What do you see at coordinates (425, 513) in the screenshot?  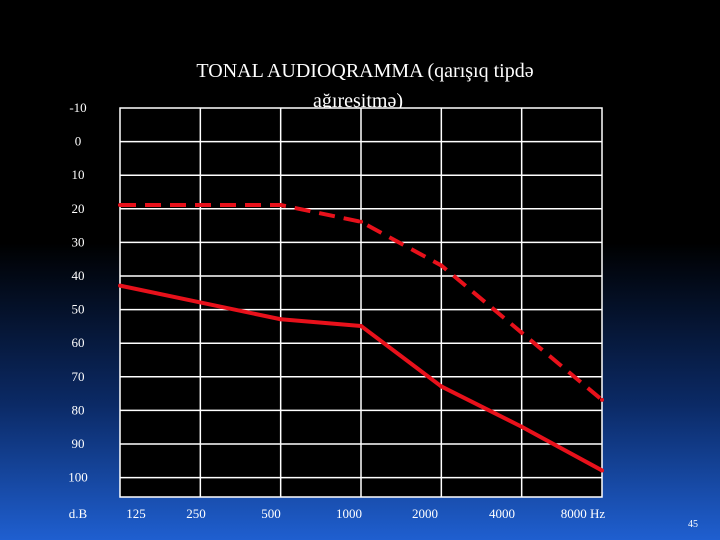 I see `x-tick-label: 2000` at bounding box center [425, 513].